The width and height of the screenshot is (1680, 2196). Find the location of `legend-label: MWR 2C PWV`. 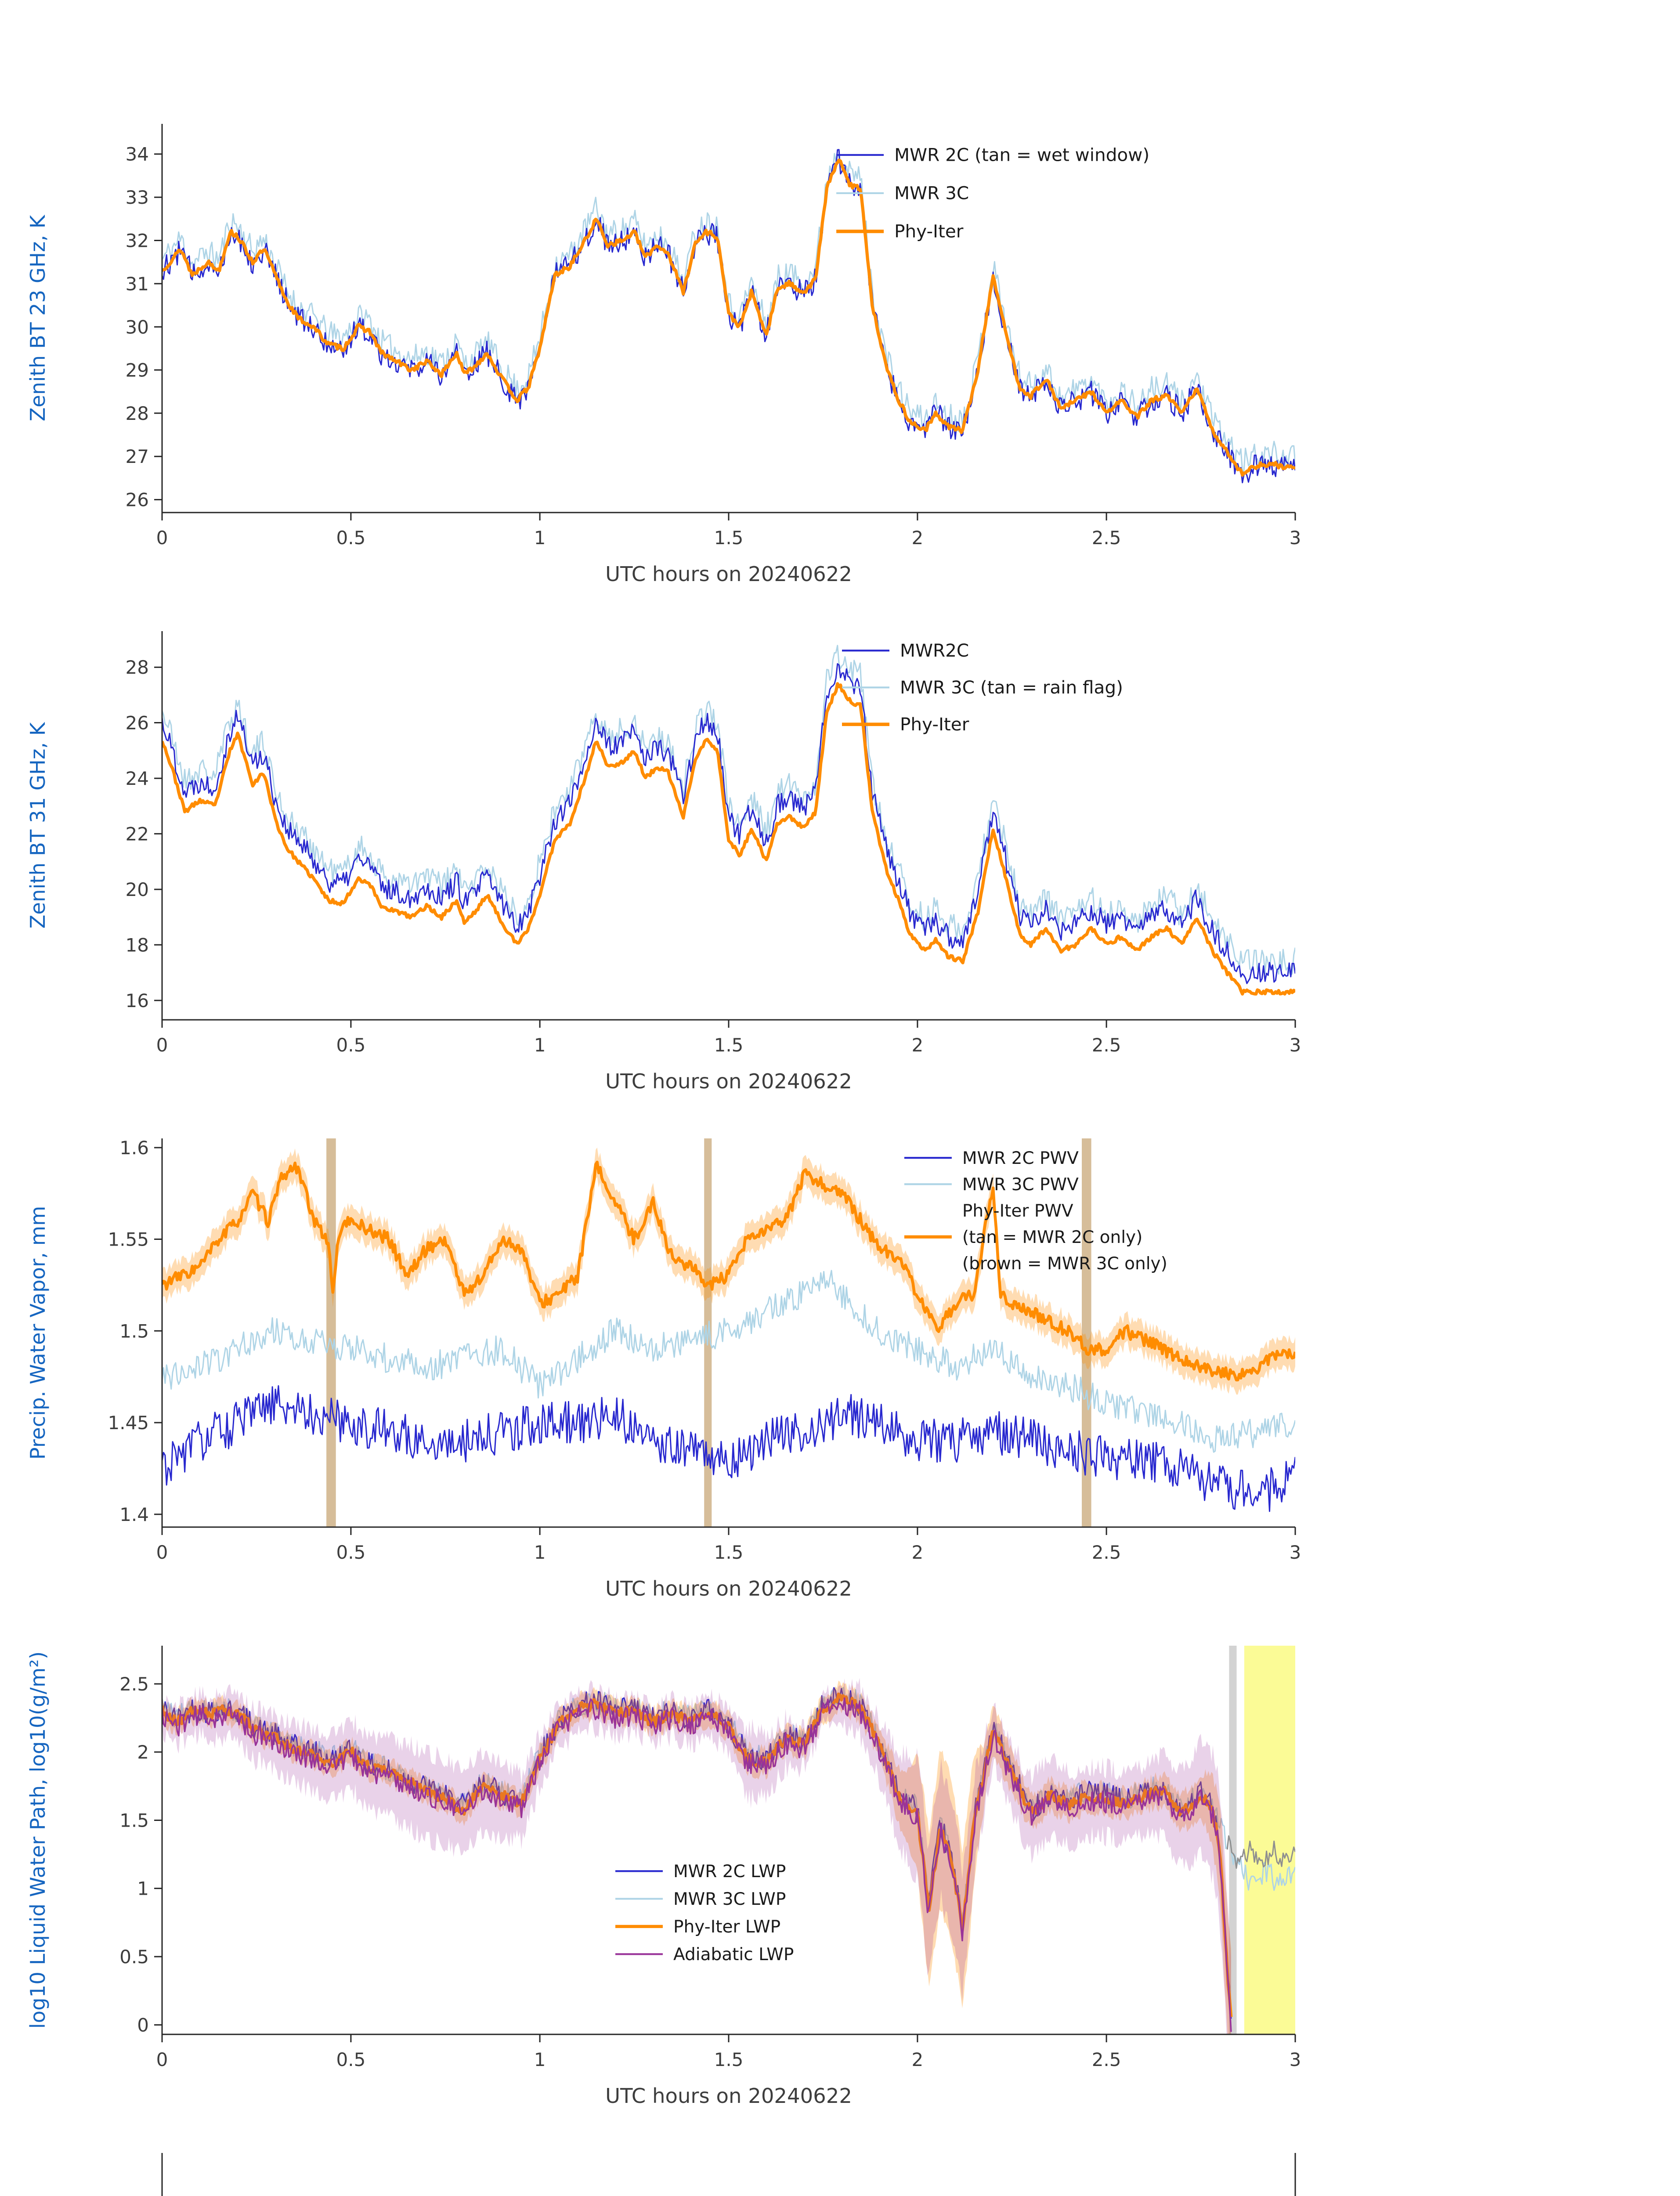

legend-label: MWR 2C PWV is located at coordinates (1020, 1158).